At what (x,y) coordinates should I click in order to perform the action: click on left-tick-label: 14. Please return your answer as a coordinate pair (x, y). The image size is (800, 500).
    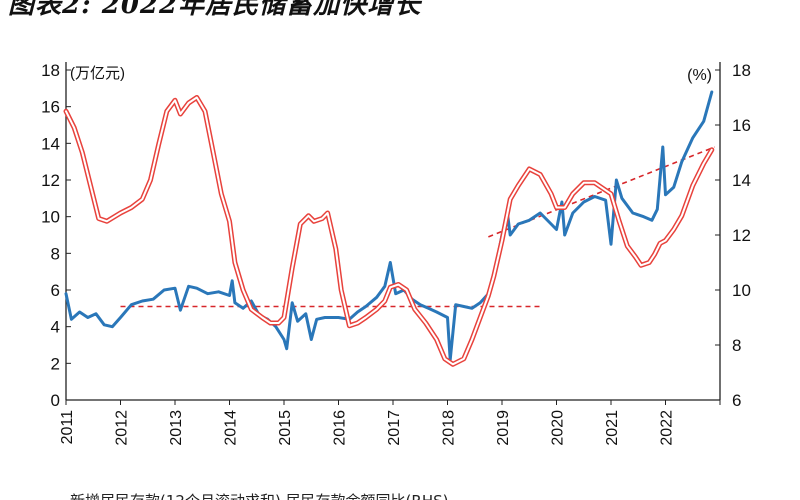
    Looking at the image, I should click on (50, 143).